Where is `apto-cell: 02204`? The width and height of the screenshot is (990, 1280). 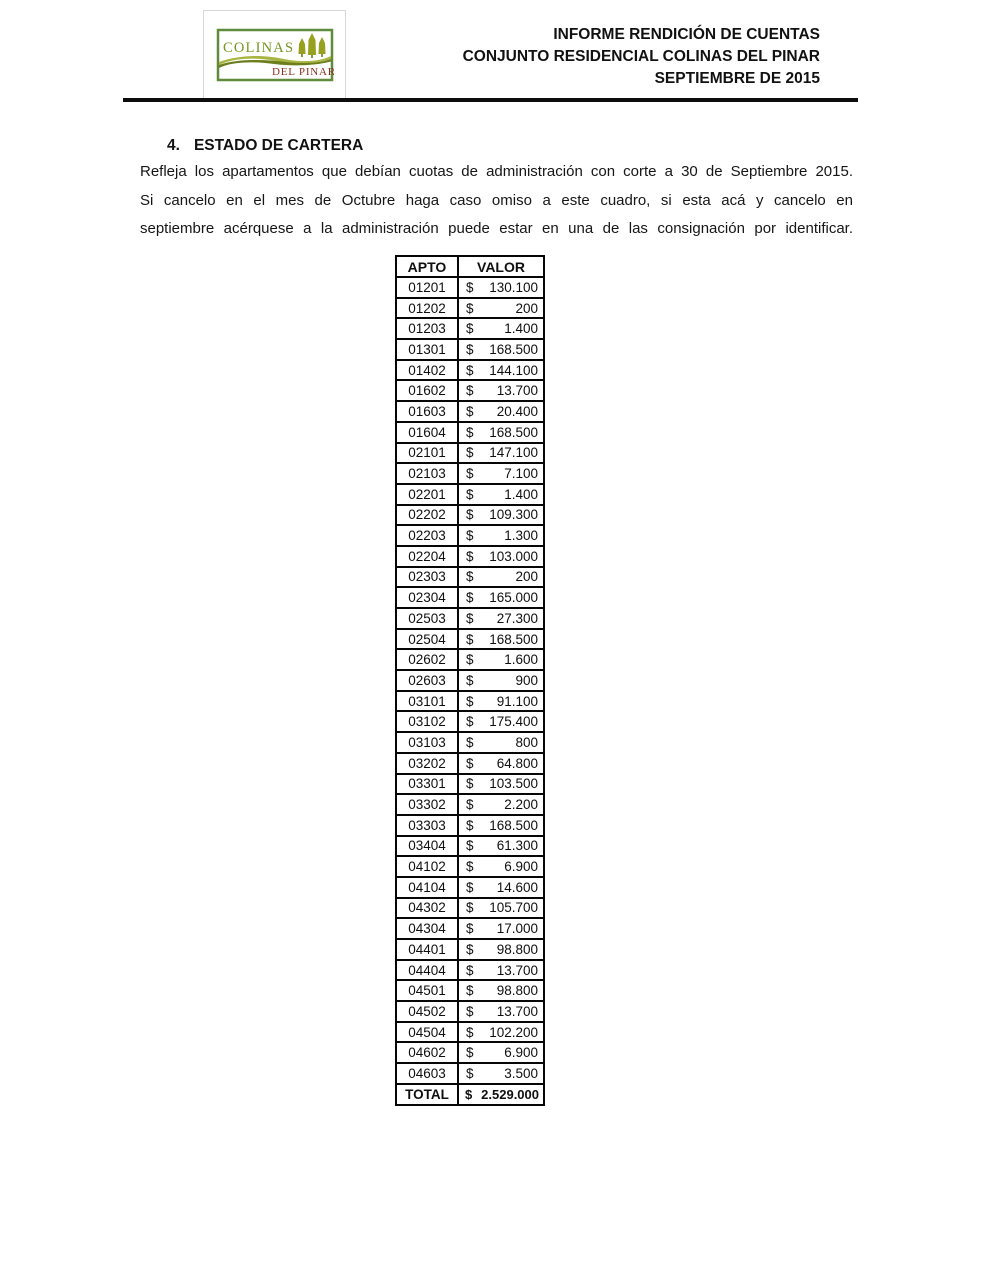 apto-cell: 02204 is located at coordinates (427, 556).